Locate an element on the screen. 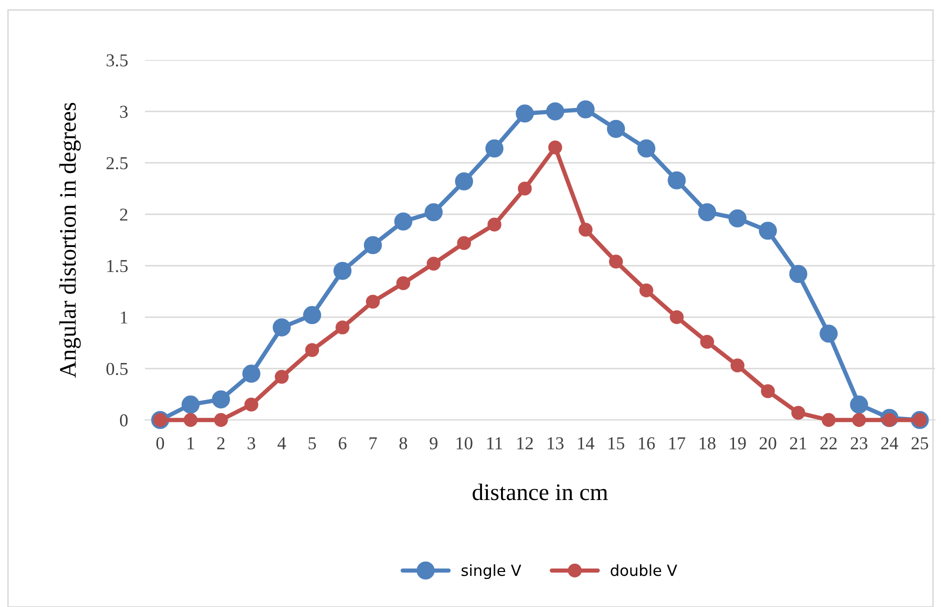 Image resolution: width=941 pixels, height=607 pixels. x-tick-label: 17 is located at coordinates (677, 443).